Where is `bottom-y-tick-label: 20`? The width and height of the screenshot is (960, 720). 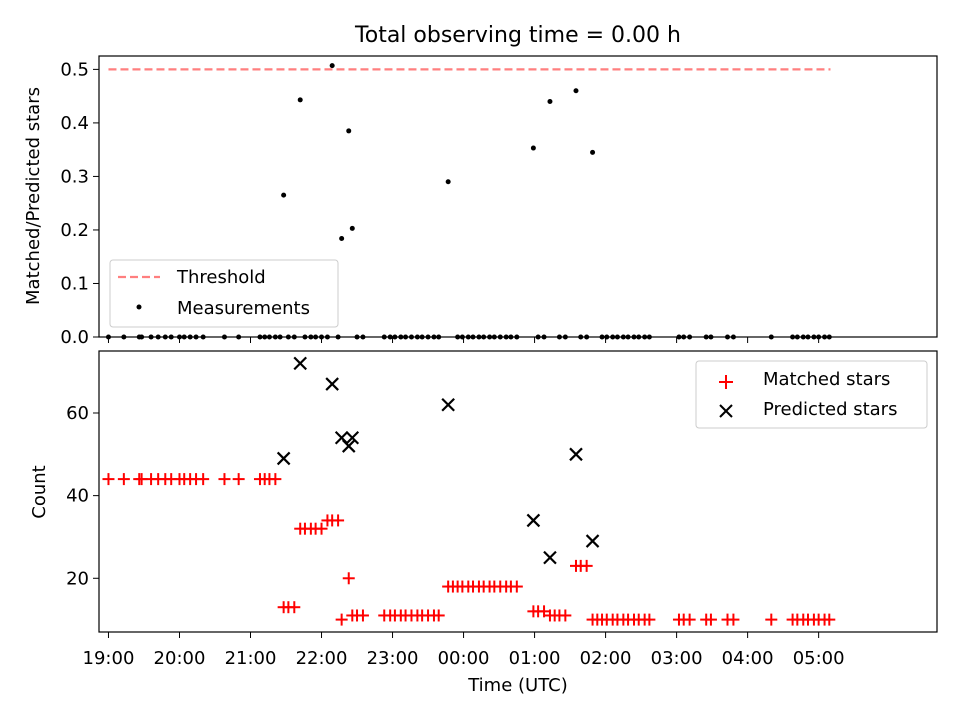
bottom-y-tick-label: 20 is located at coordinates (77, 578).